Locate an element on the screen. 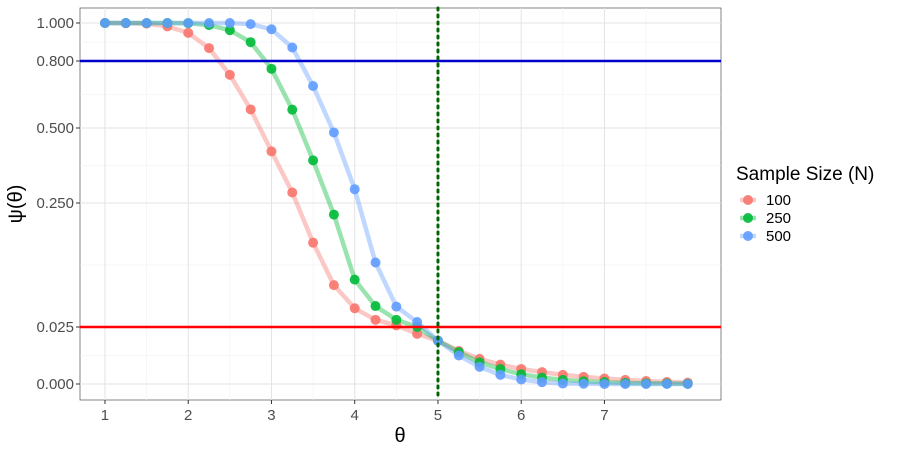 This screenshot has width=900, height=455. legend-label-500: 500 is located at coordinates (778, 236).